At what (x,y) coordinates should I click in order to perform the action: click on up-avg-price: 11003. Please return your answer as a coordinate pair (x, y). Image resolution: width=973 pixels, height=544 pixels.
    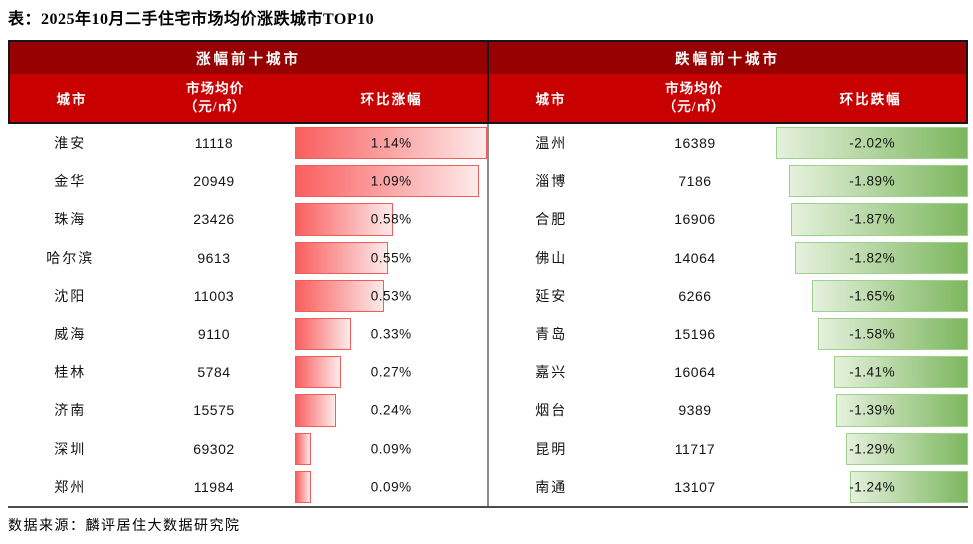
    Looking at the image, I should click on (214, 295).